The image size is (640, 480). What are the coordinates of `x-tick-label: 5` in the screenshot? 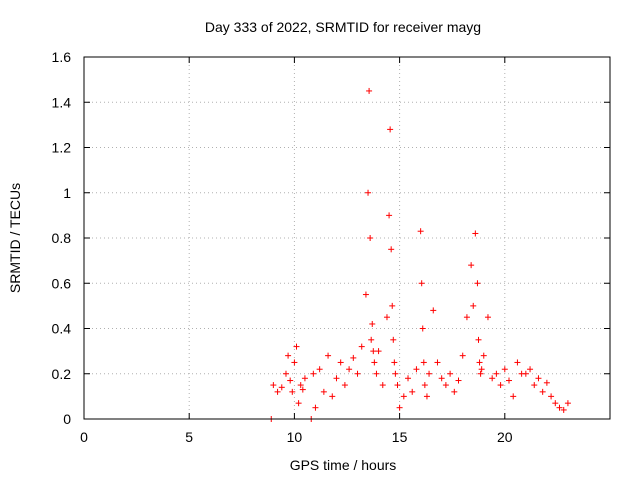 It's located at (189, 437).